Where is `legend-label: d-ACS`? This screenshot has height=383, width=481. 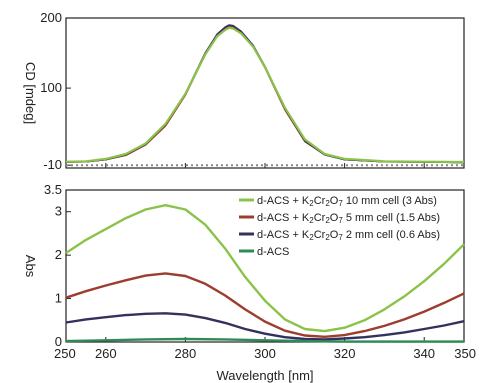
legend-label: d-ACS is located at coordinates (273, 252).